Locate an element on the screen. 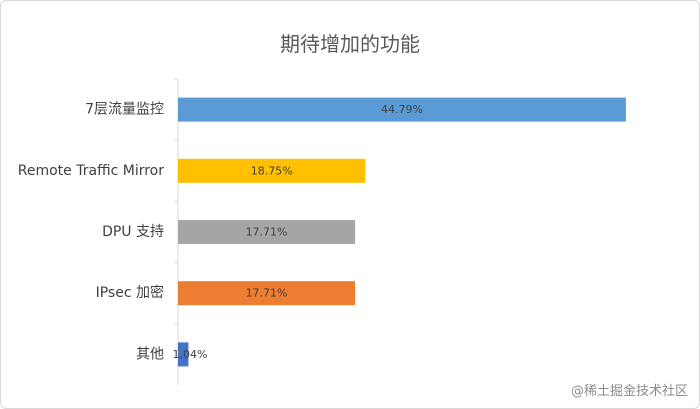 Image resolution: width=700 pixels, height=409 pixels. category-tick-label: 其他 is located at coordinates (150, 354).